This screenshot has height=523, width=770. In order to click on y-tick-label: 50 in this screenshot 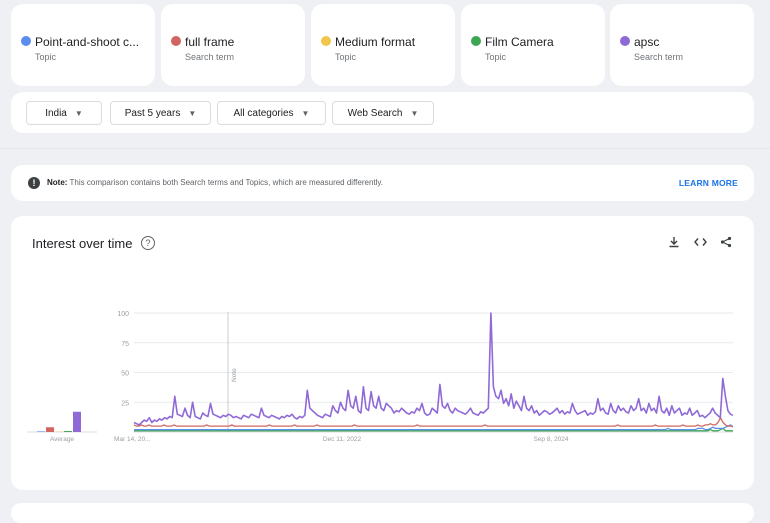, I will do `click(125, 374)`.